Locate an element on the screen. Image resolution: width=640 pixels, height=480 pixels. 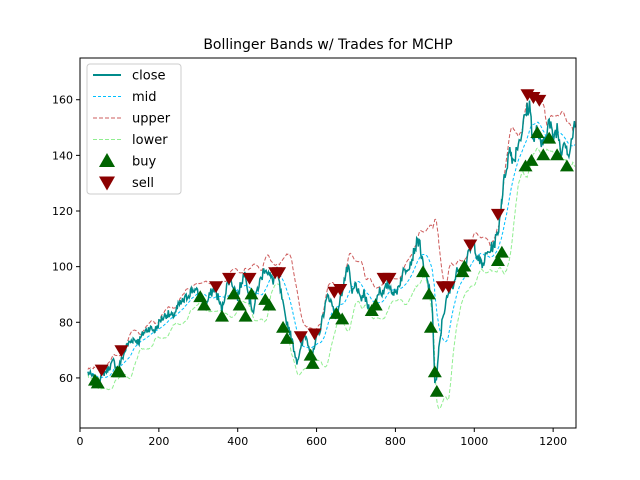
legend-label-buy: buy is located at coordinates (144, 162).